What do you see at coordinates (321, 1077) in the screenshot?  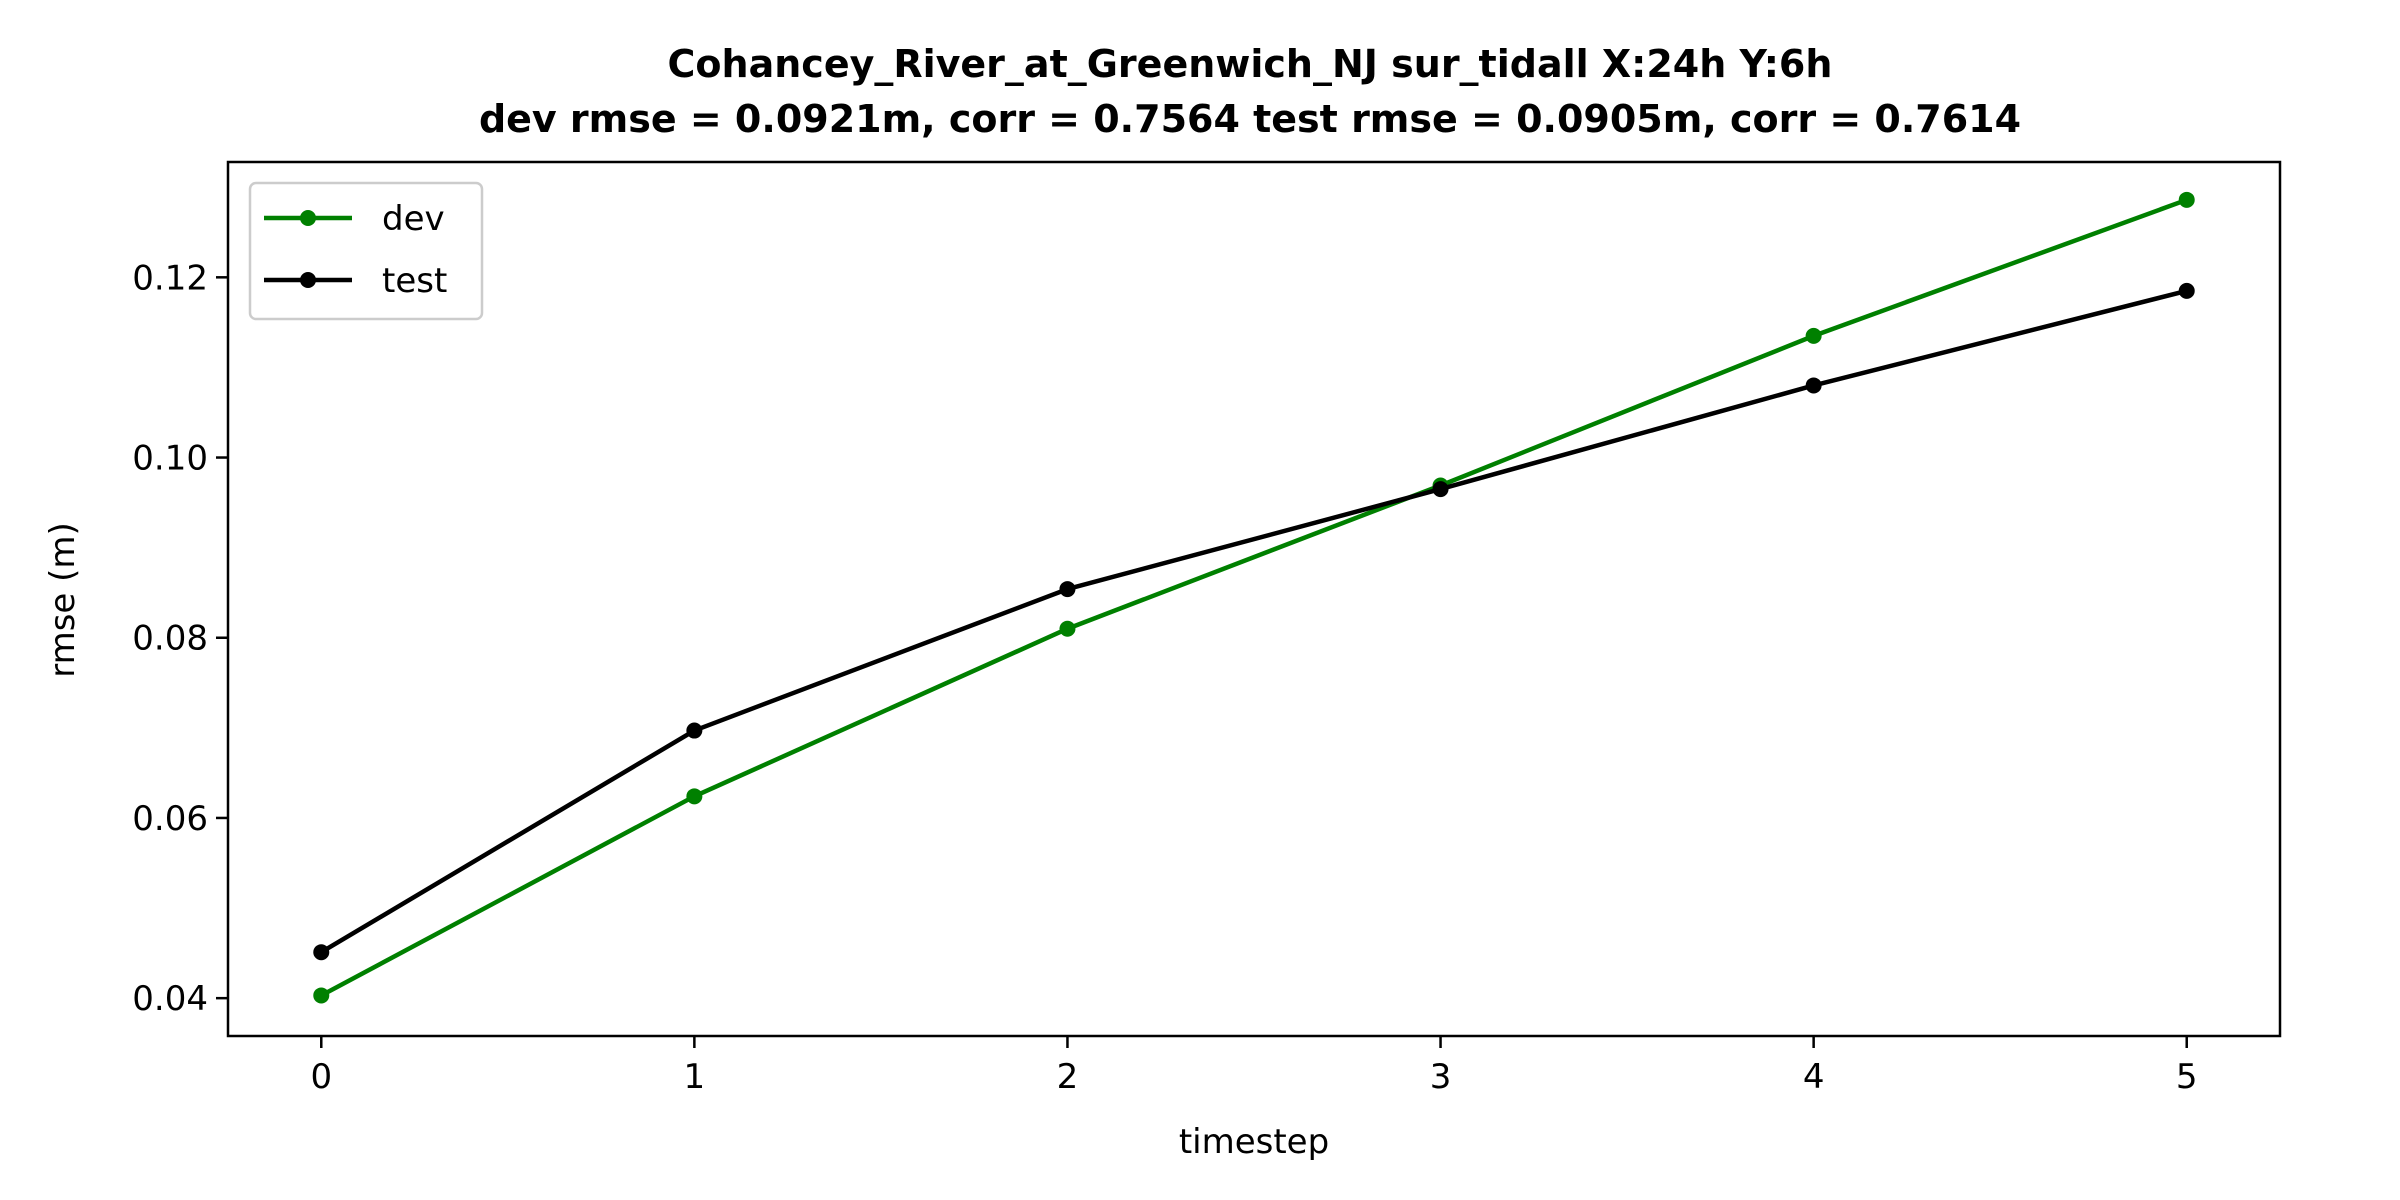 I see `x-tick-label: 0` at bounding box center [321, 1077].